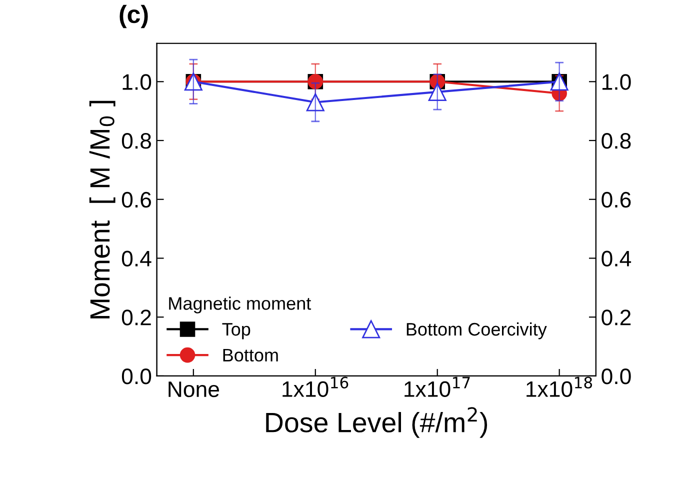 Image resolution: width=697 pixels, height=482 pixels. What do you see at coordinates (476, 331) in the screenshot?
I see `legend-label: Bottom Coercivity` at bounding box center [476, 331].